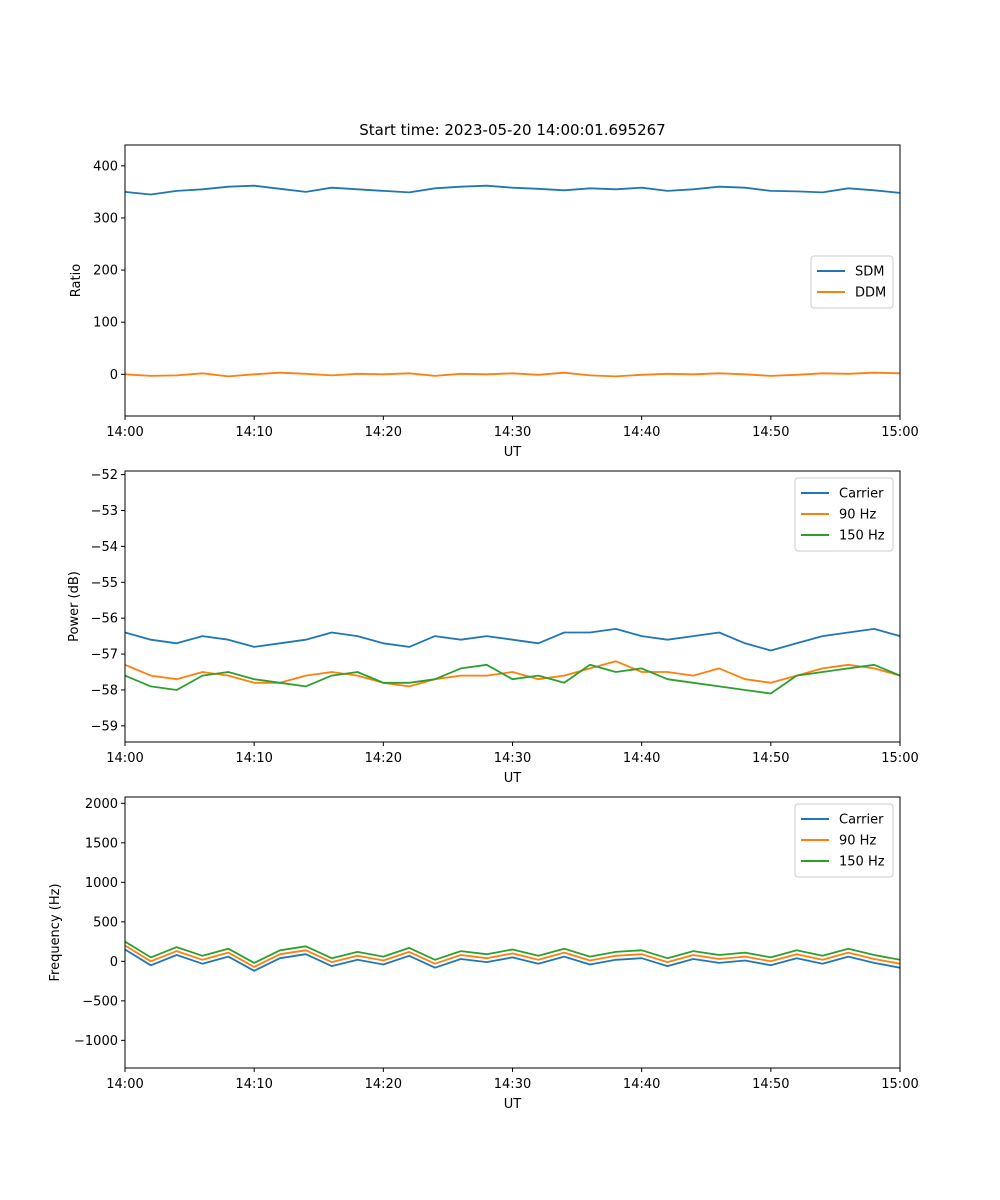 The width and height of the screenshot is (1000, 1200). What do you see at coordinates (105, 218) in the screenshot?
I see `y-tick-label: 300` at bounding box center [105, 218].